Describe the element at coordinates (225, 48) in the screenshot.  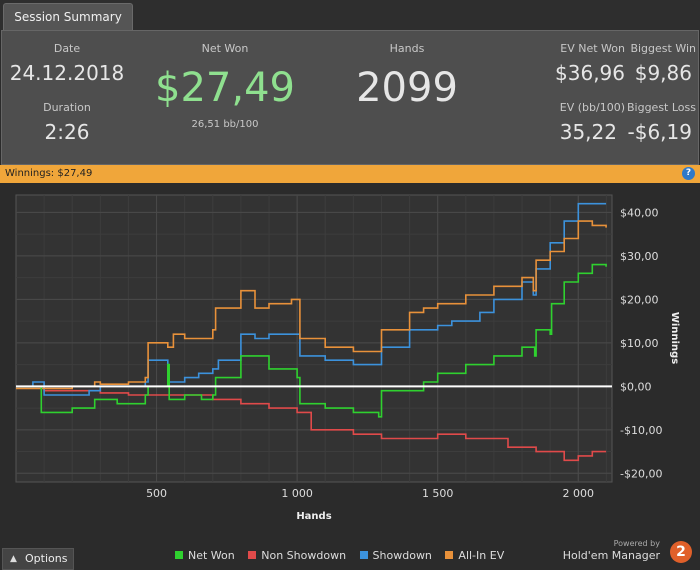
I see `net-won-label: Net Won` at that location.